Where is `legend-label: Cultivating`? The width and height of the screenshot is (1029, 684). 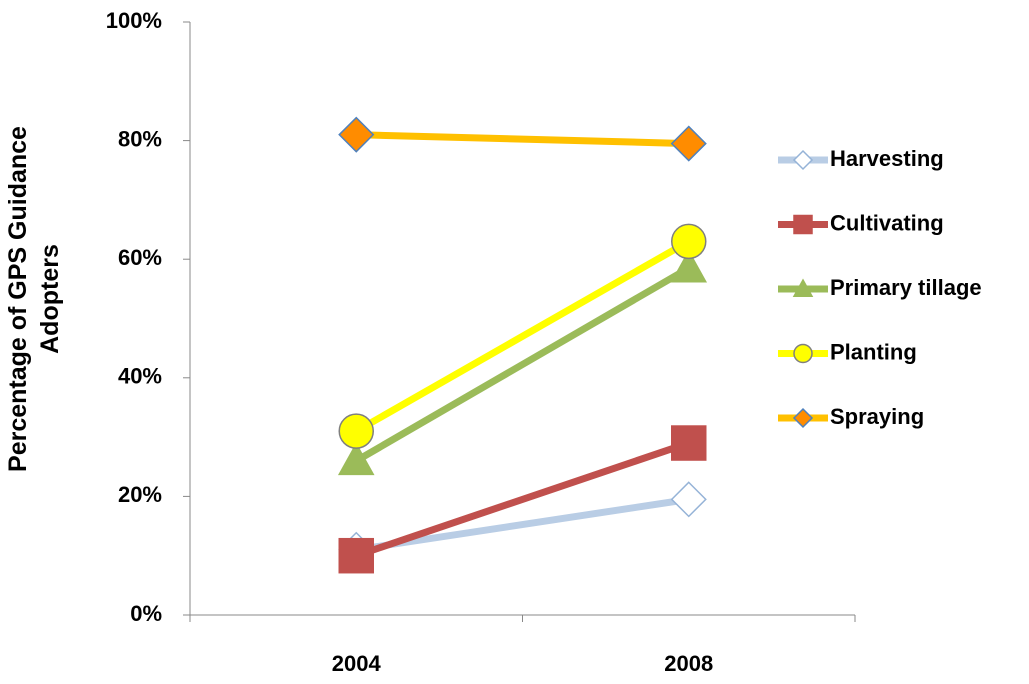 legend-label: Cultivating is located at coordinates (887, 222).